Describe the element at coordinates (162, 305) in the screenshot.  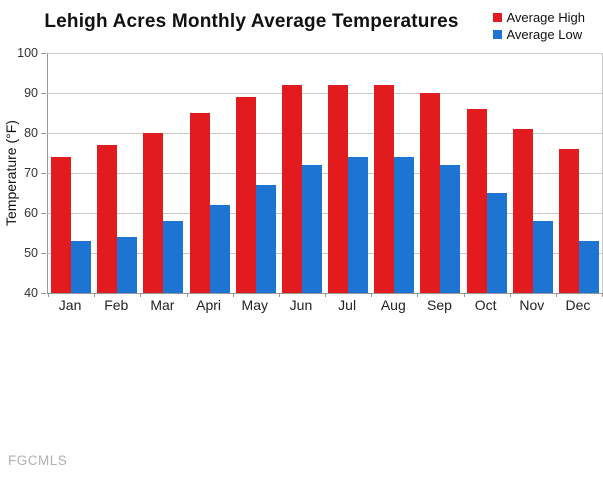
I see `x-tick-label-mar: Mar` at that location.